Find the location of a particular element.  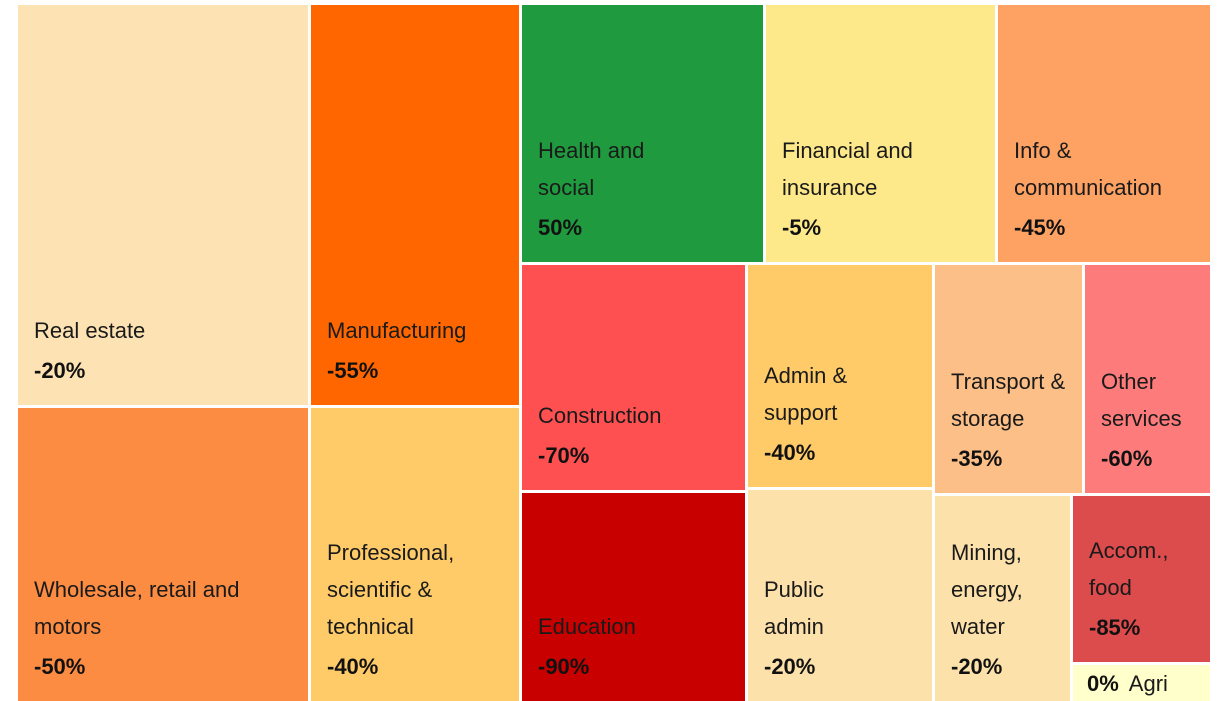

tile-label: Mining, energy, water is located at coordinates (987, 589).